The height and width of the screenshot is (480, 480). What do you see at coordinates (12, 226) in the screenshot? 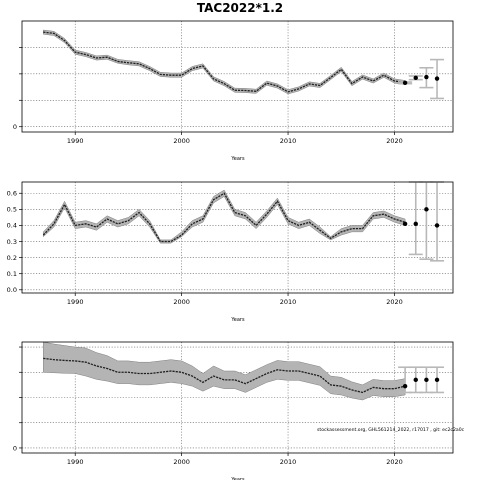
I see `y-tick-label: 0.4` at bounding box center [12, 226].